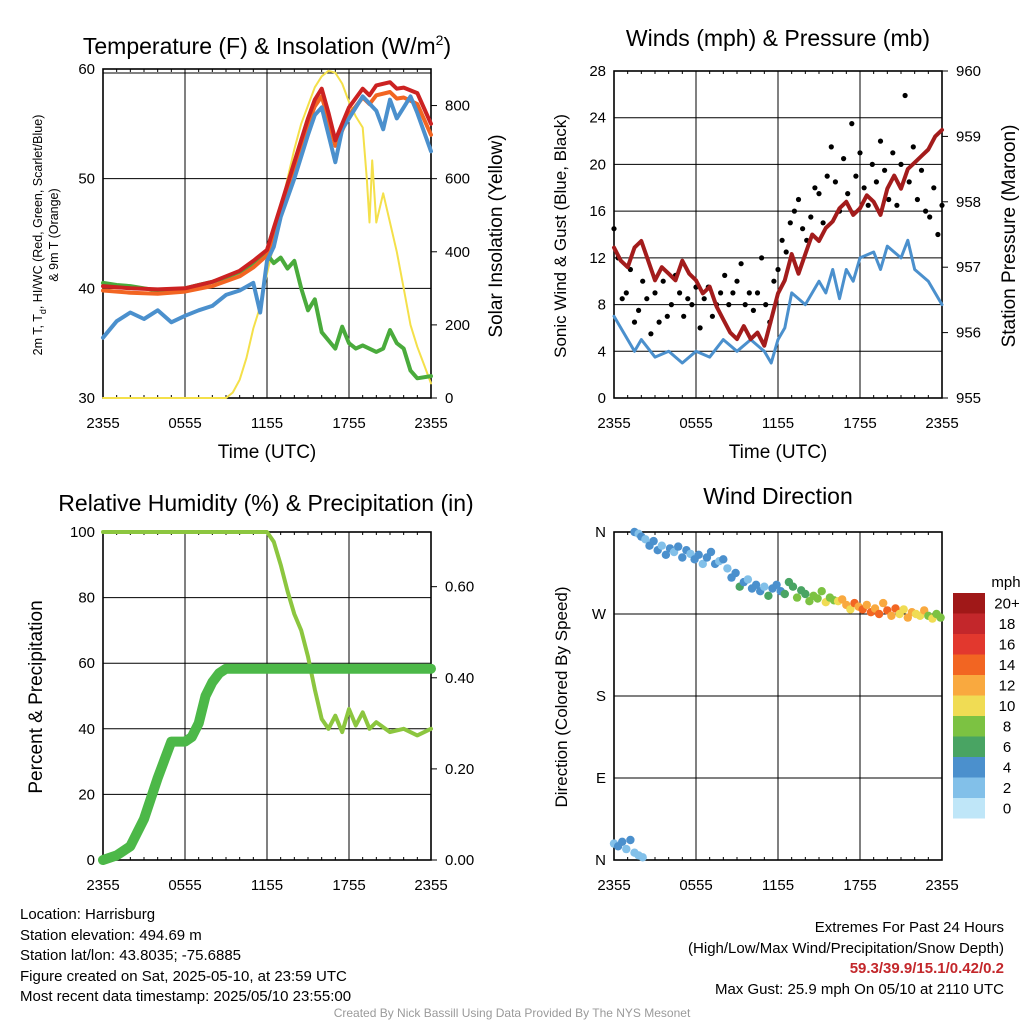  What do you see at coordinates (86, 663) in the screenshot?
I see `y-tick-label: 60` at bounding box center [86, 663].